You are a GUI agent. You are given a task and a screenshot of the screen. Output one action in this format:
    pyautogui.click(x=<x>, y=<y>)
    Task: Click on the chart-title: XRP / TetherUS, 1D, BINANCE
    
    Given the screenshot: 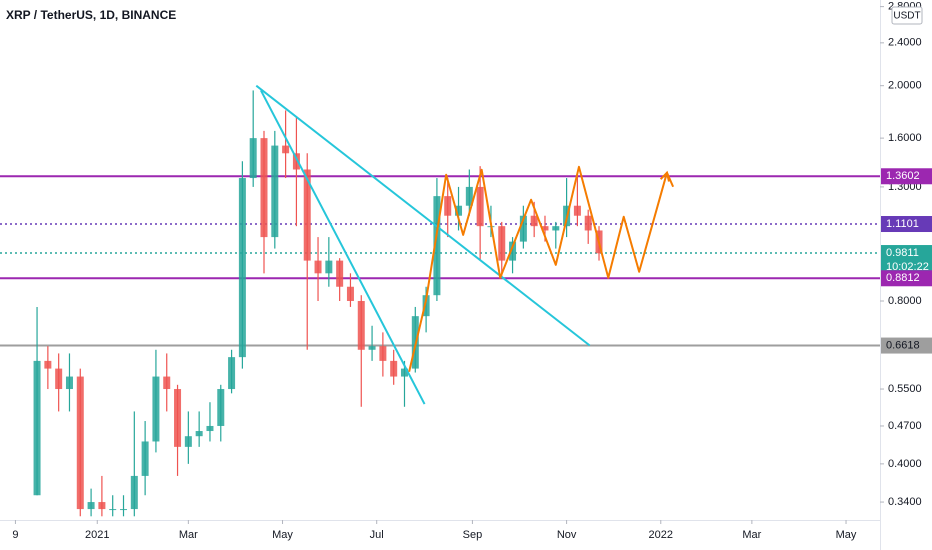 What is the action you would take?
    pyautogui.click(x=91, y=15)
    